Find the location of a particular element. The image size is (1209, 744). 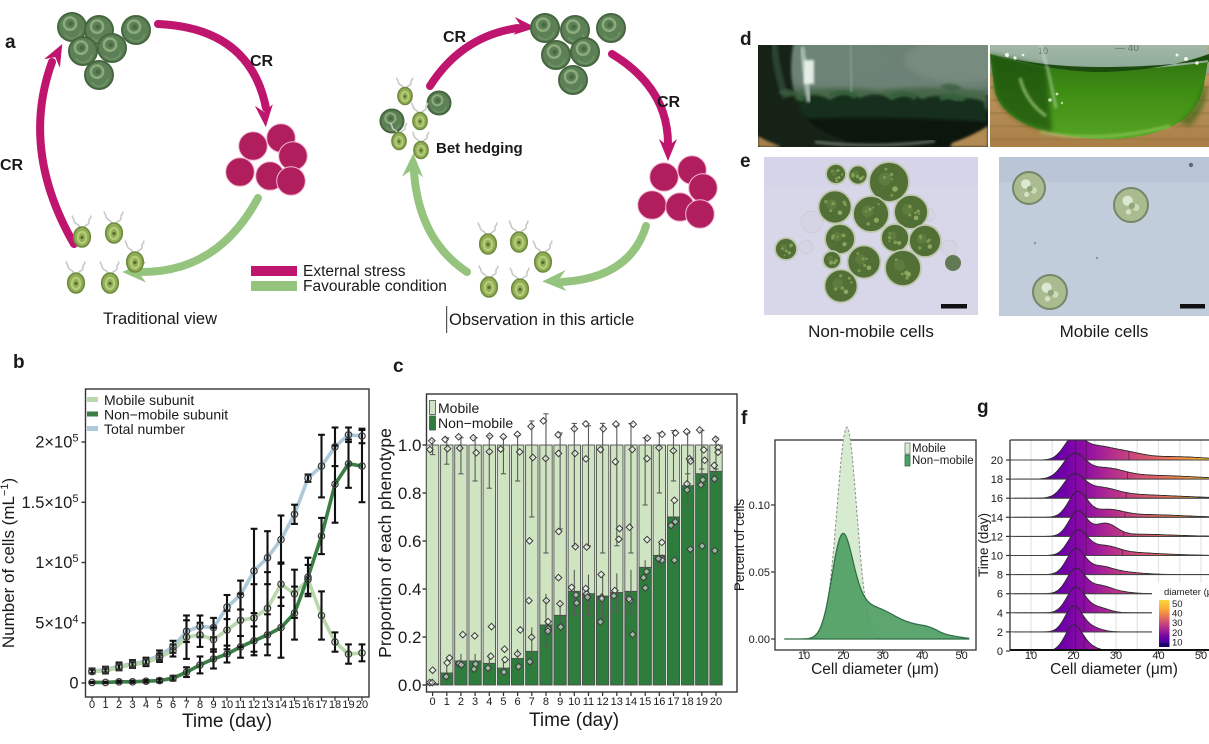

svg-text: 0.6 is located at coordinates (410, 541).